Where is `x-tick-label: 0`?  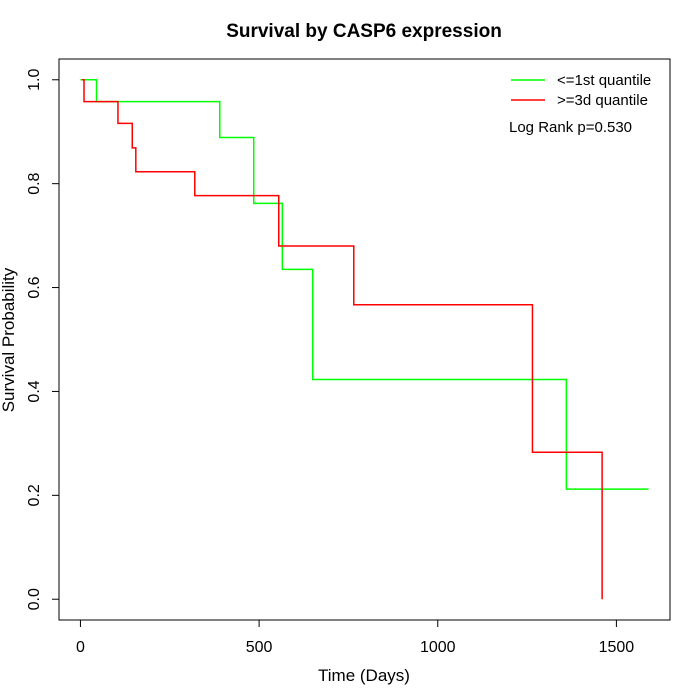
x-tick-label: 0 is located at coordinates (80, 647).